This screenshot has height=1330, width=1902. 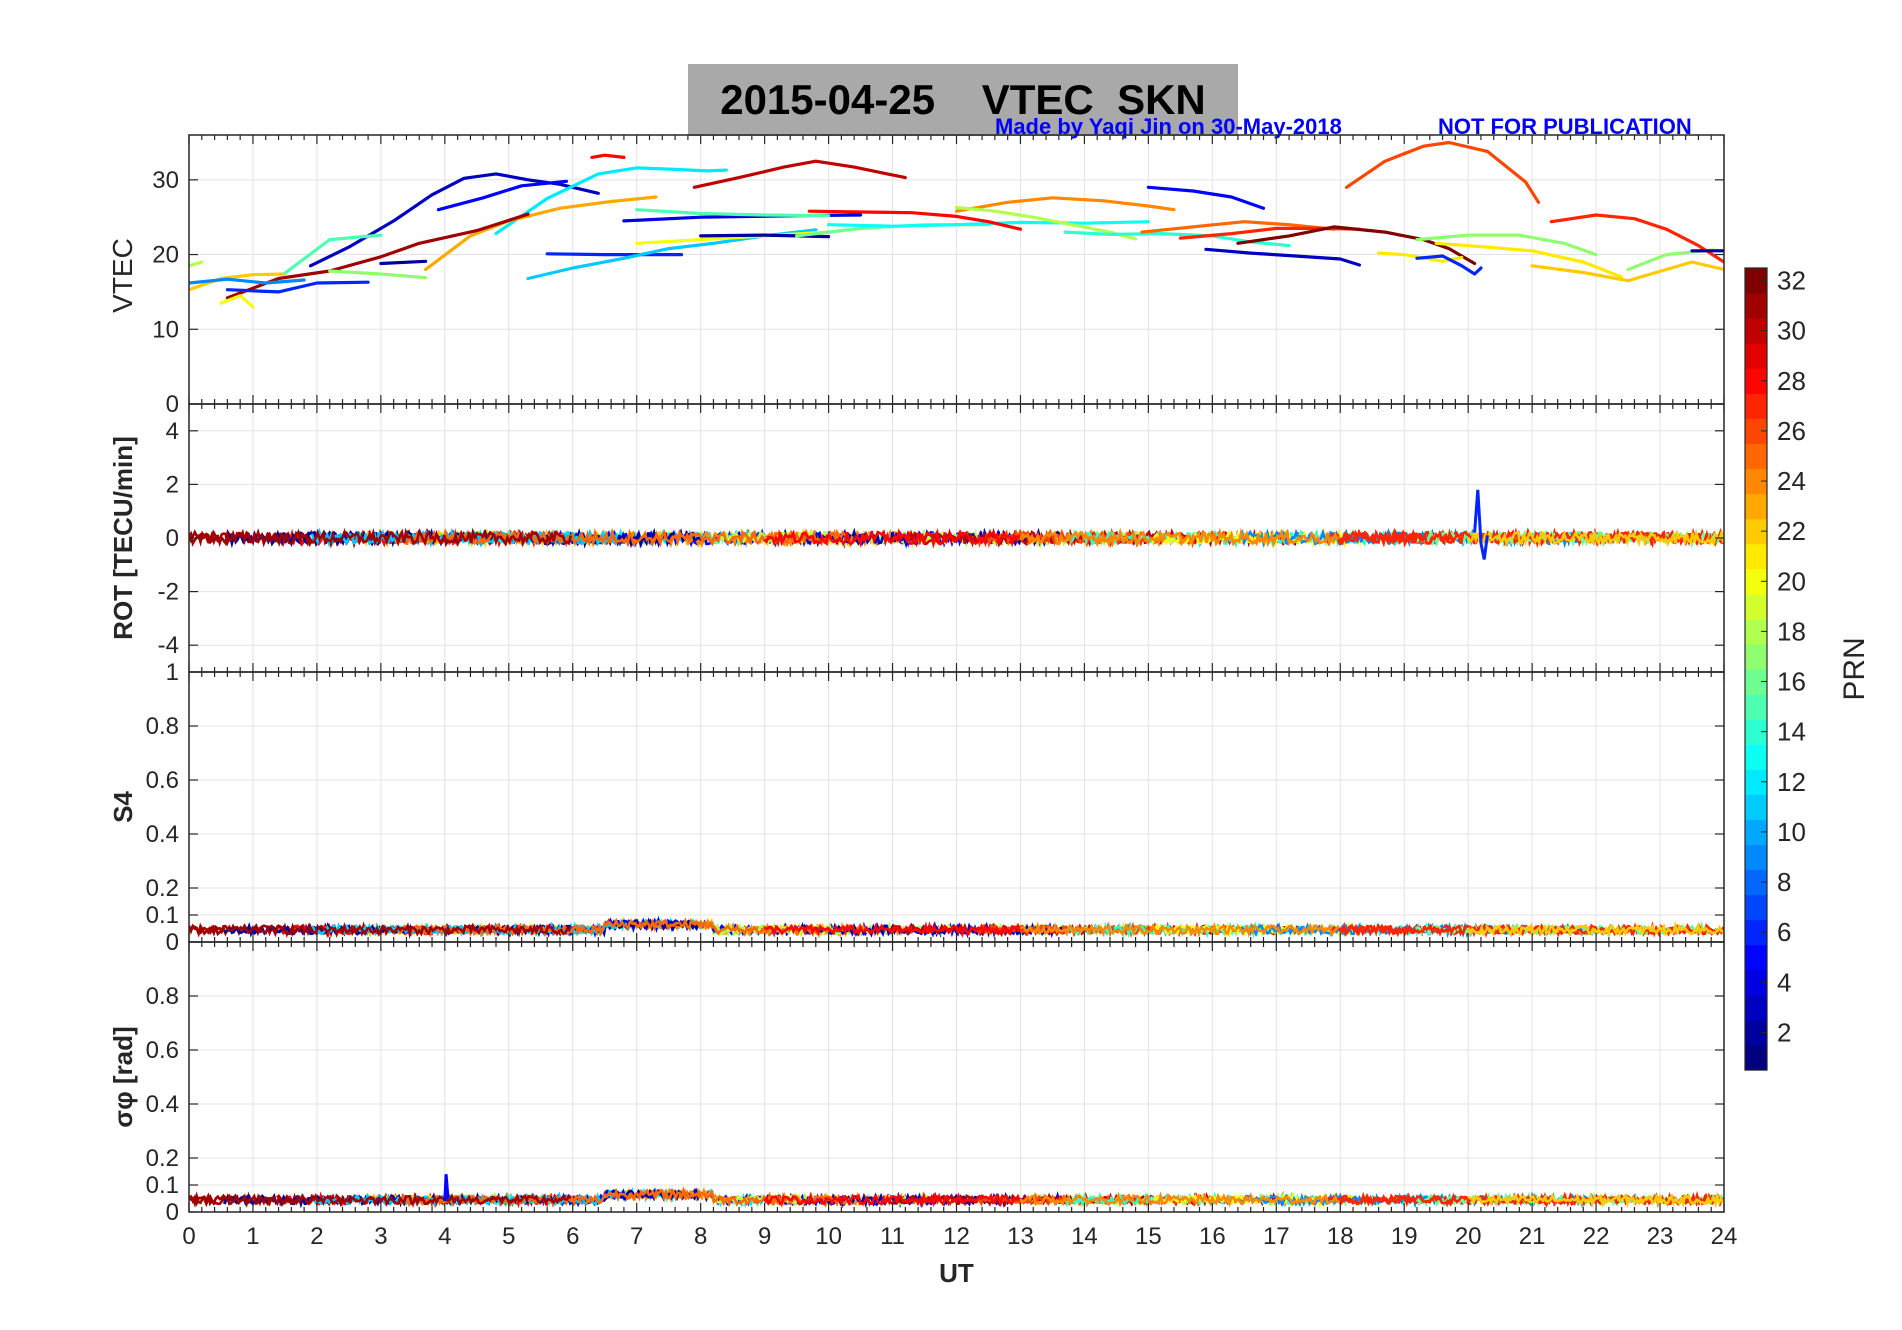 What do you see at coordinates (1791, 281) in the screenshot?
I see `colorbar-tick-label: 32` at bounding box center [1791, 281].